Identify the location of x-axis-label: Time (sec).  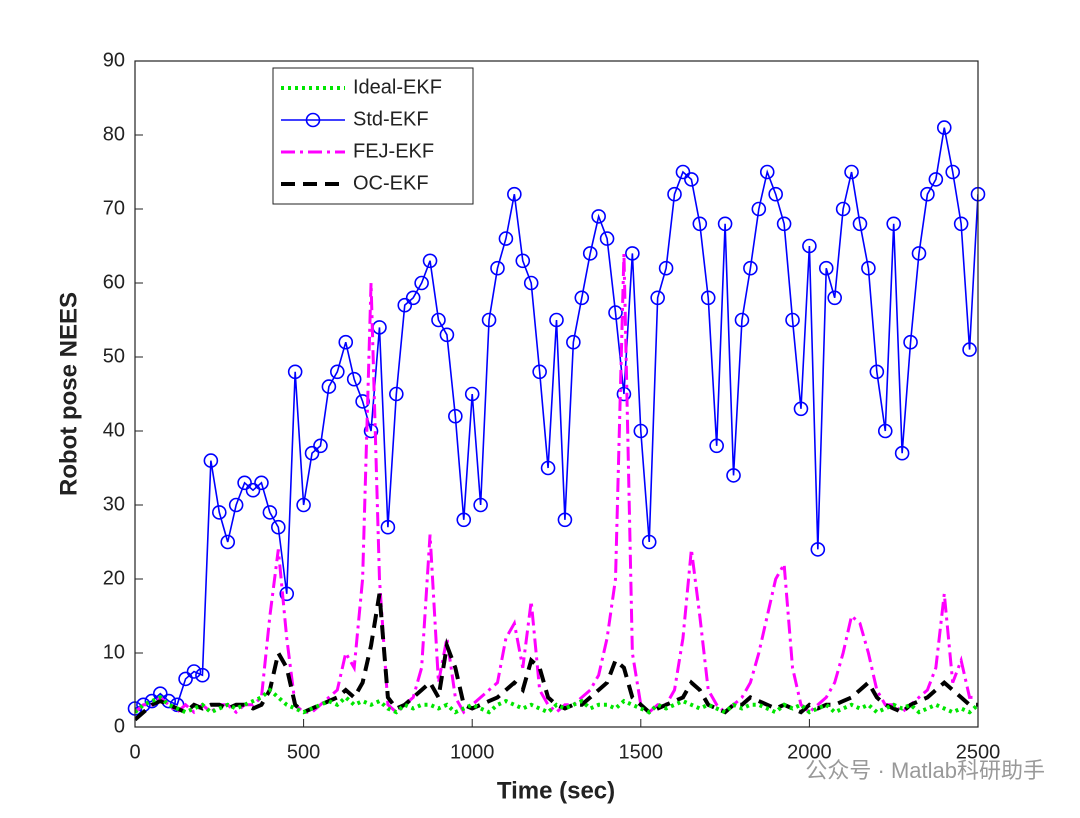
(556, 790).